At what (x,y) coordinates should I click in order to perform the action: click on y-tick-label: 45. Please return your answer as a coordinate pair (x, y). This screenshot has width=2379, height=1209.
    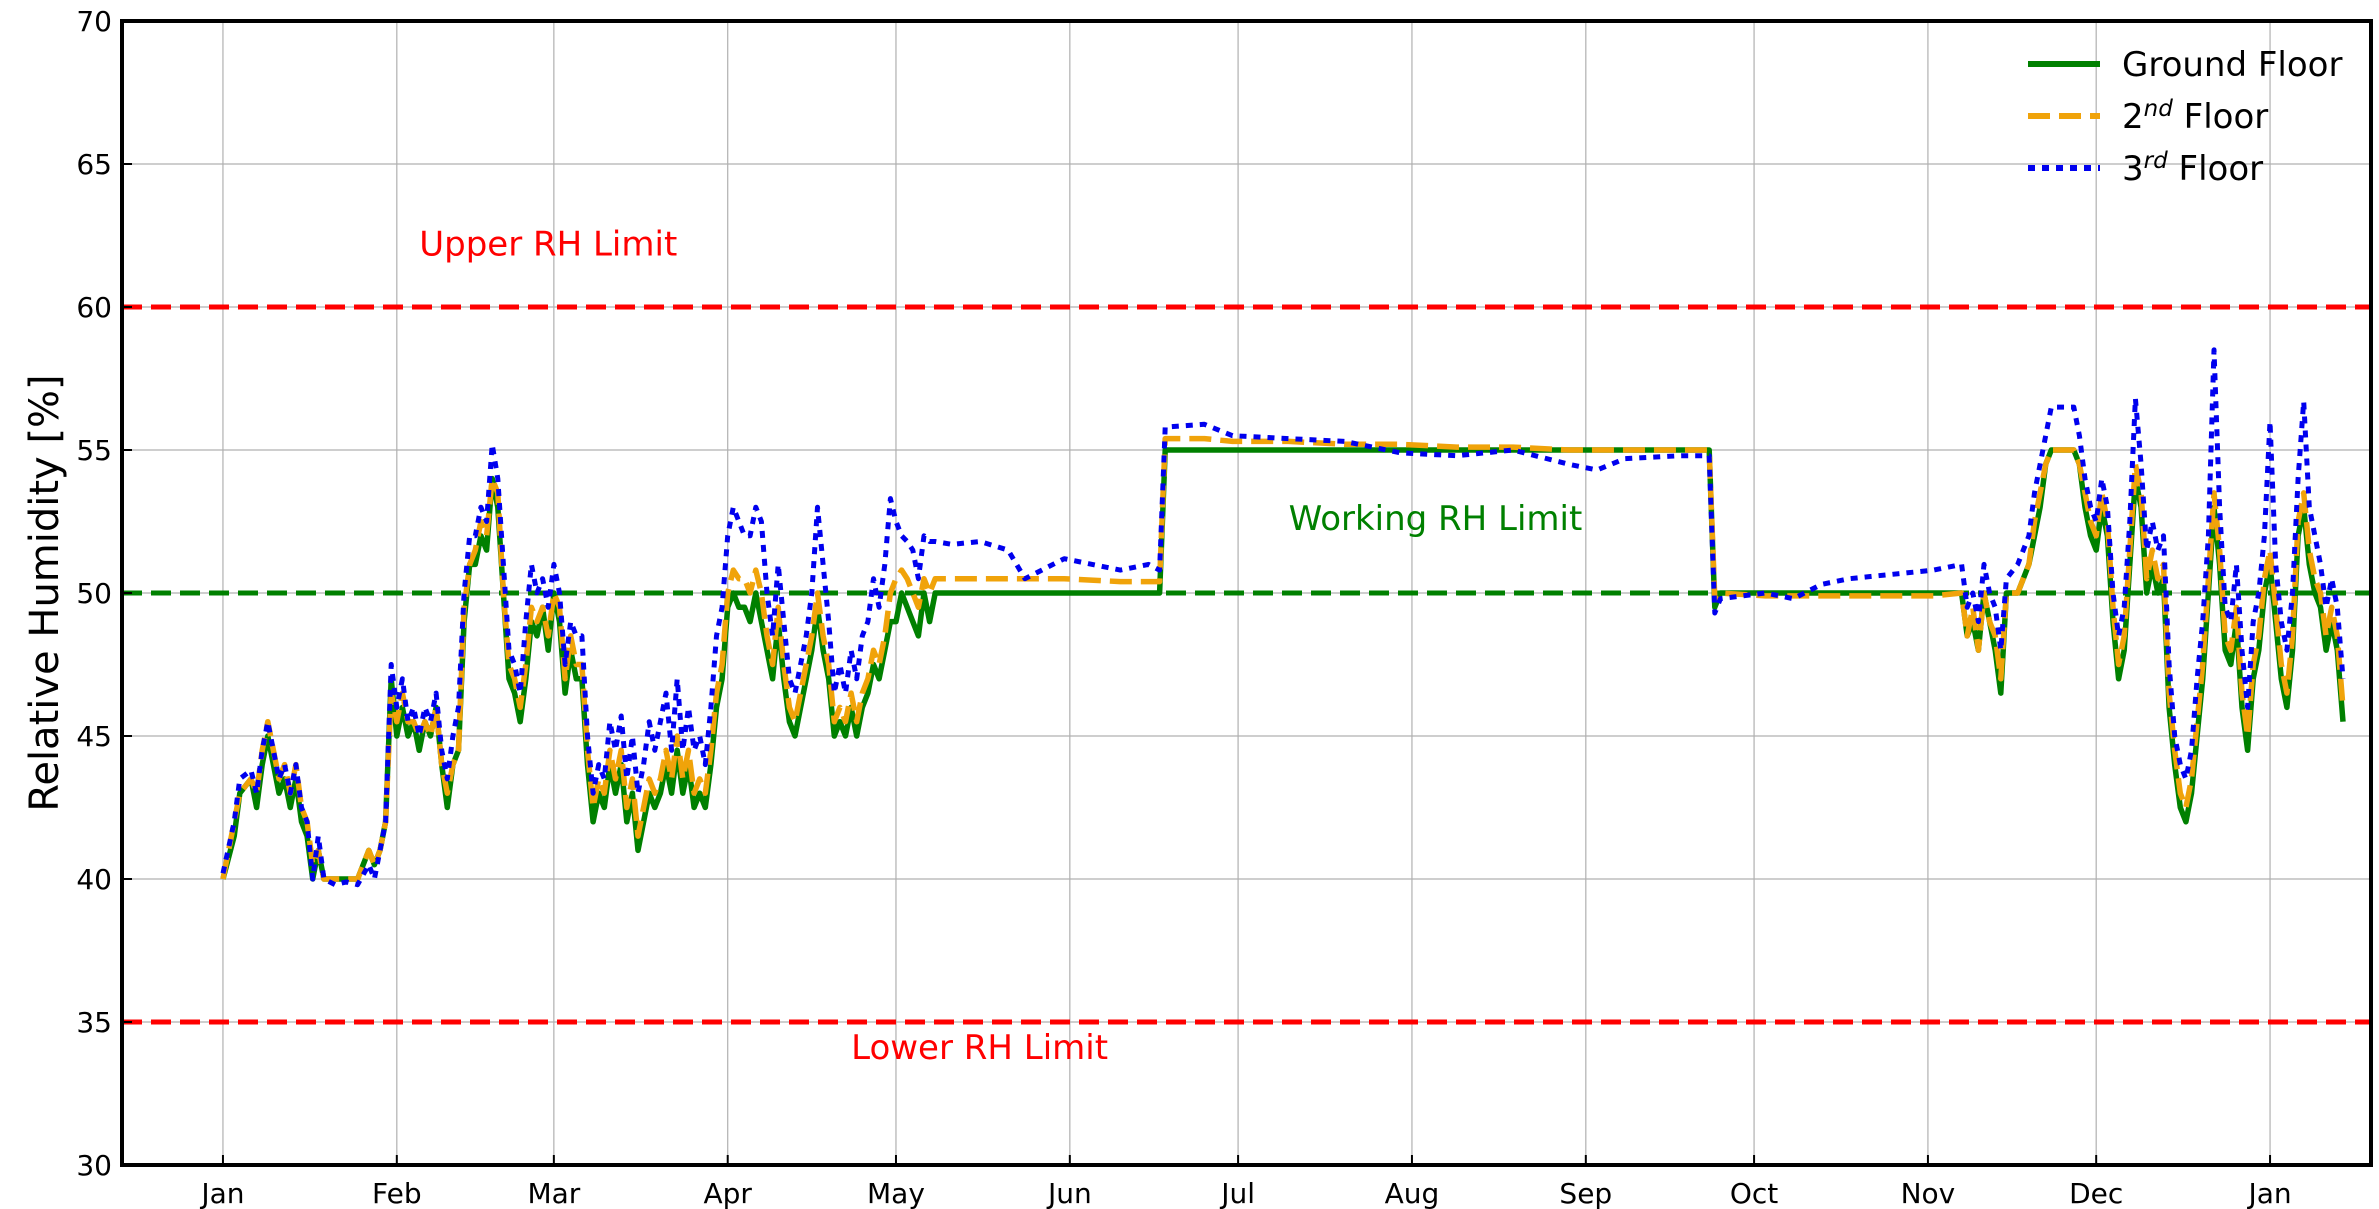
    Looking at the image, I should click on (94, 736).